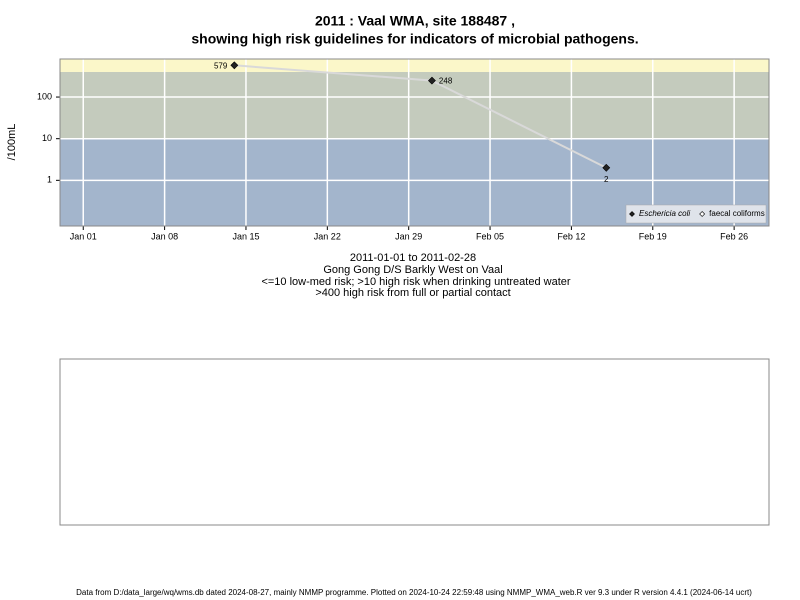  I want to click on x-tick-label: Feb 12, so click(571, 236).